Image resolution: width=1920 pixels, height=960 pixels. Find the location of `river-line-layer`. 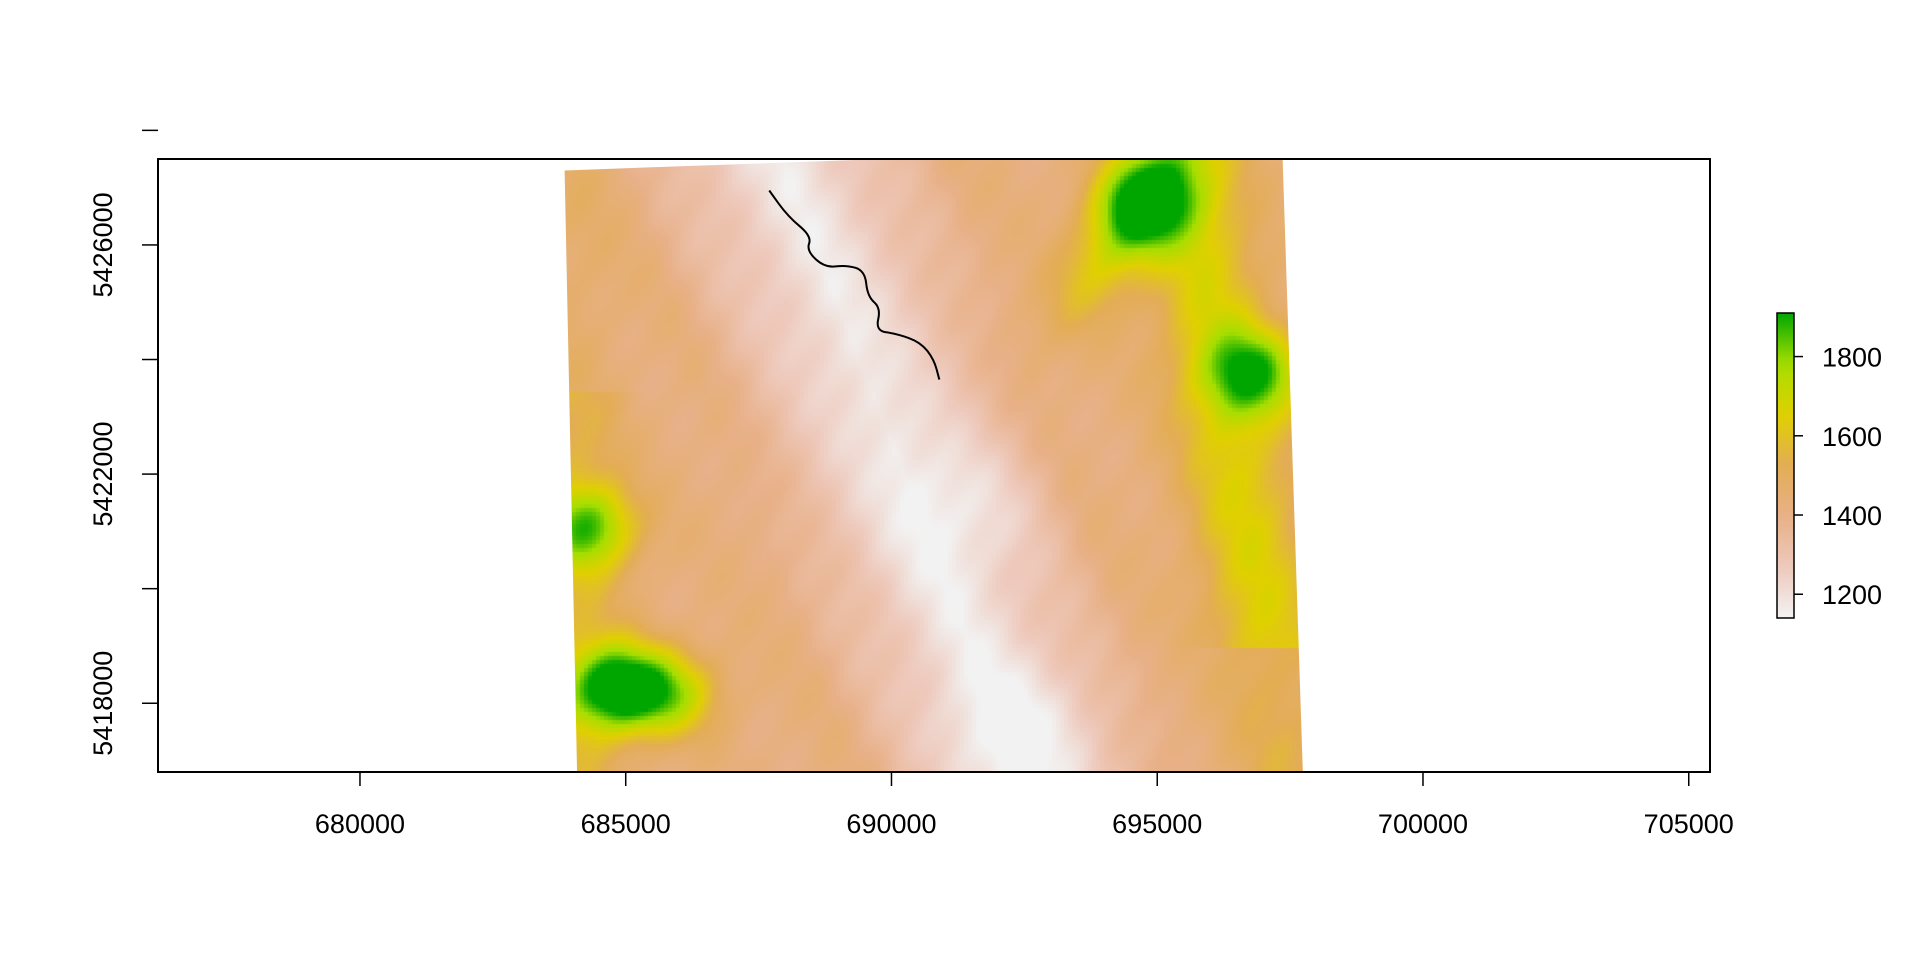

river-line-layer is located at coordinates (854, 284).